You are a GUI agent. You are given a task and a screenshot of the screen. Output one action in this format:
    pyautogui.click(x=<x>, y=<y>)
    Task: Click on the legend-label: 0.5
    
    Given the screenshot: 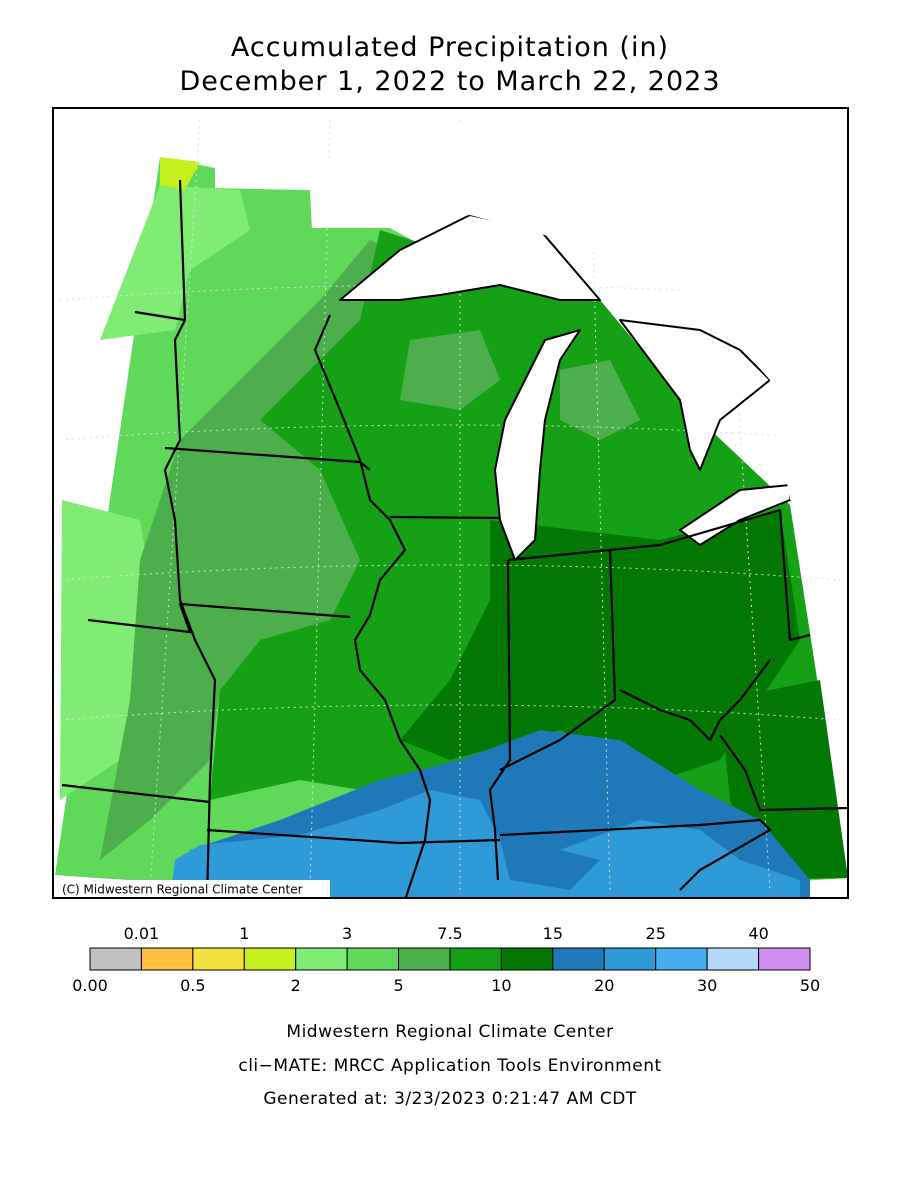 What is the action you would take?
    pyautogui.click(x=192, y=985)
    